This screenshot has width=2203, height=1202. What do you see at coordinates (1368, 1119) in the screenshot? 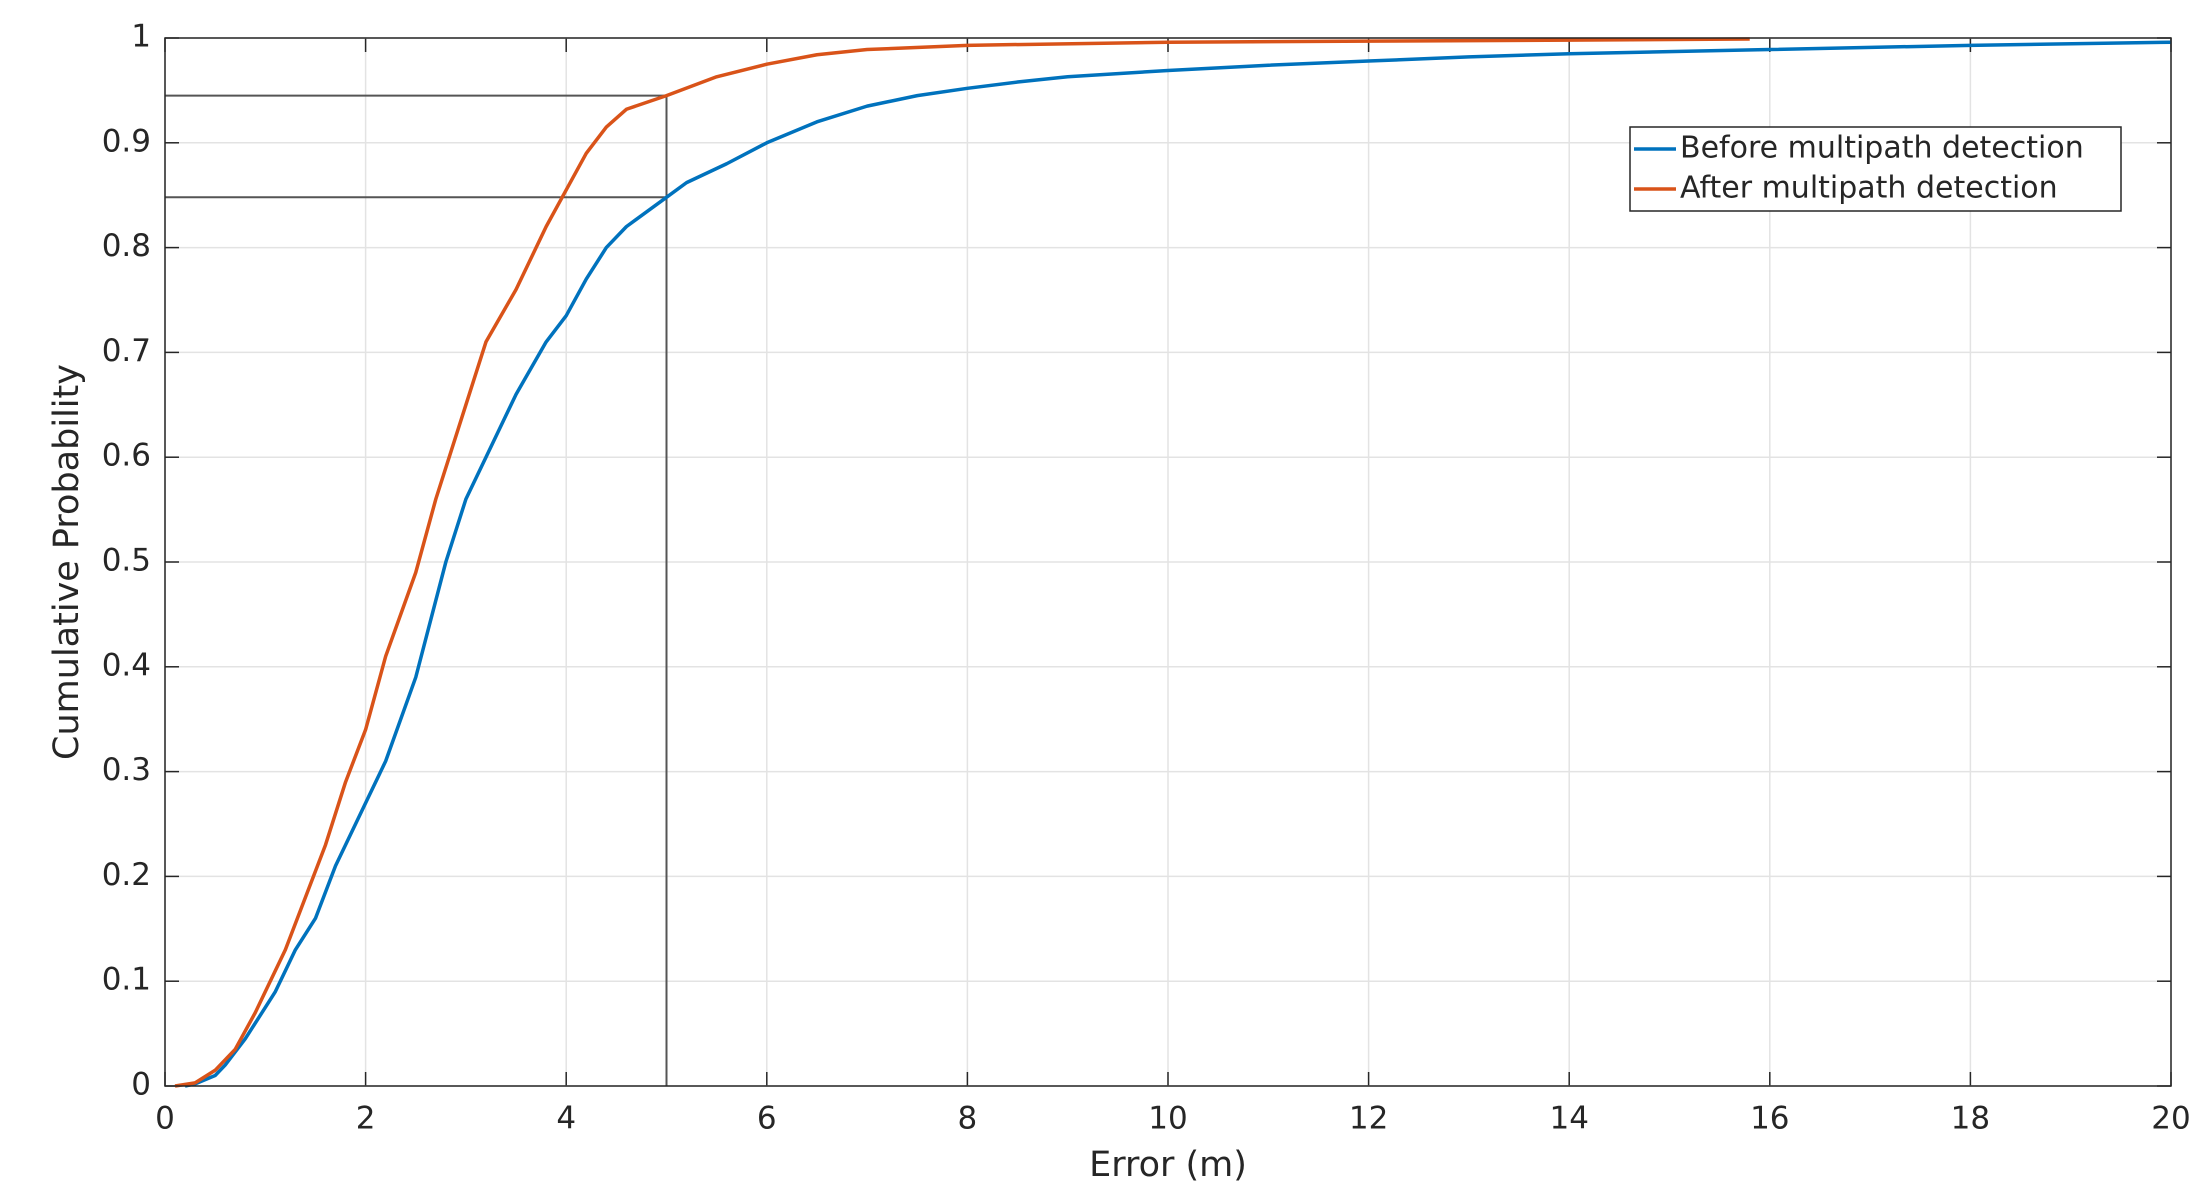
I see `x-tick-label: 12` at bounding box center [1368, 1119].